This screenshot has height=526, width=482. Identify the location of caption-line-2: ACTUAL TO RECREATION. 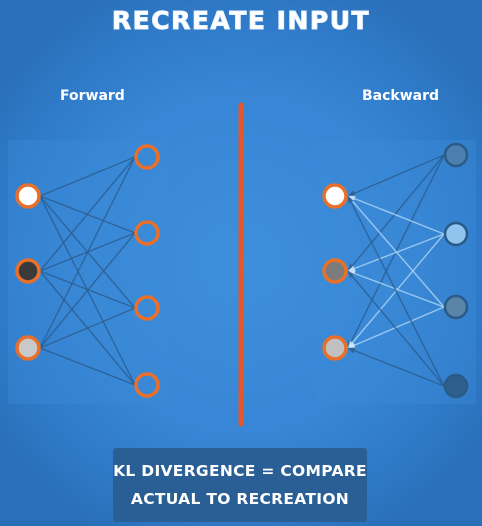
(240, 499).